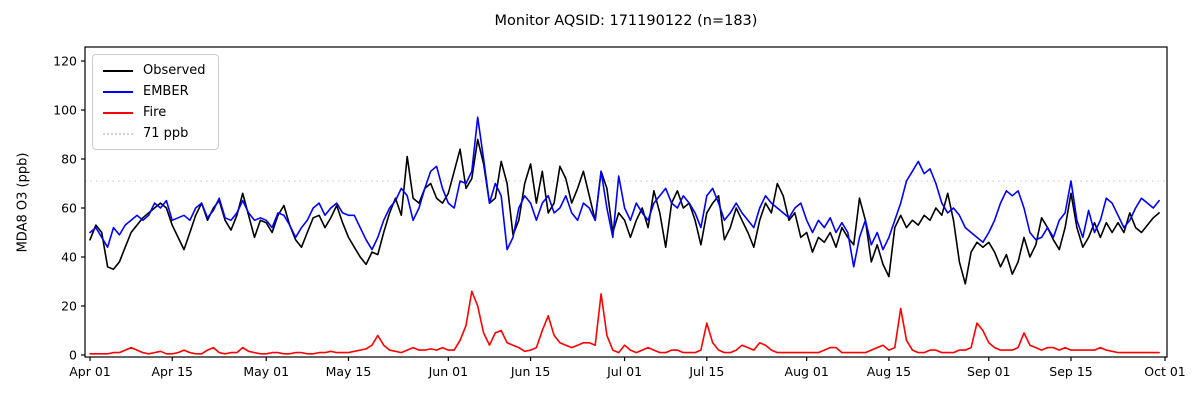 This screenshot has height=400, width=1200. What do you see at coordinates (90, 371) in the screenshot?
I see `x-tick-label: Apr 01` at bounding box center [90, 371].